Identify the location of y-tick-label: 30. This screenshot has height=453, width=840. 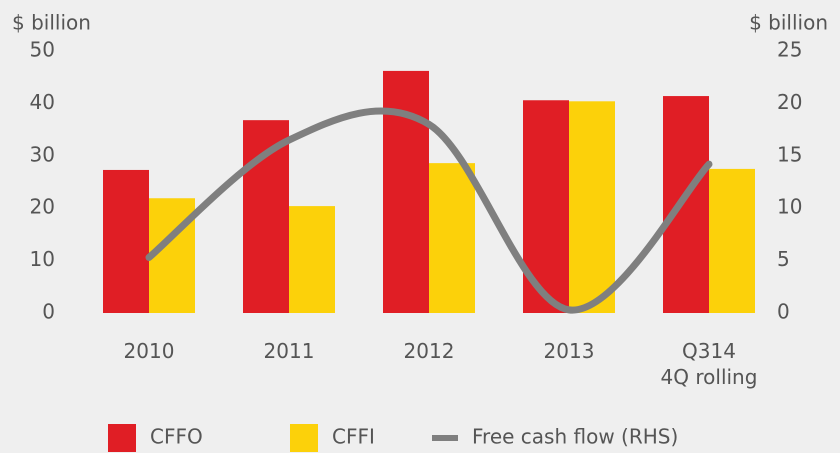
(42, 154).